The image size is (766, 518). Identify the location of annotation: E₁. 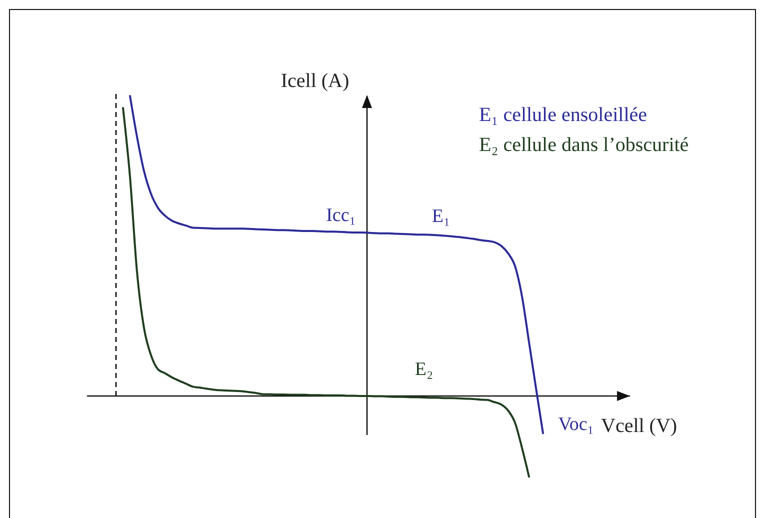
(441, 216).